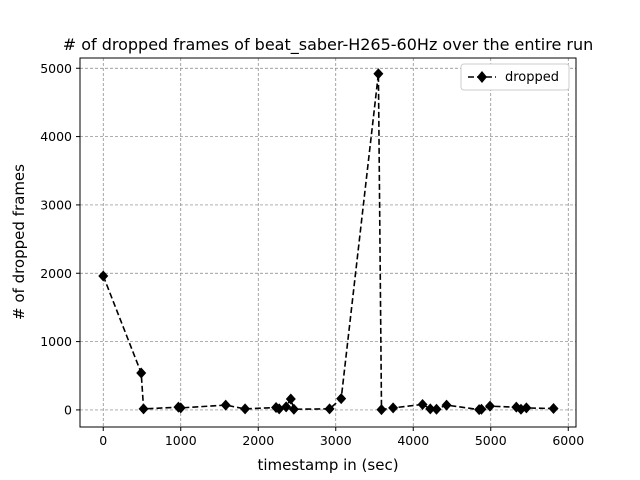  I want to click on y-axis-ticks: 0 1000 2000 3000 4000 5000, so click(60, 239).